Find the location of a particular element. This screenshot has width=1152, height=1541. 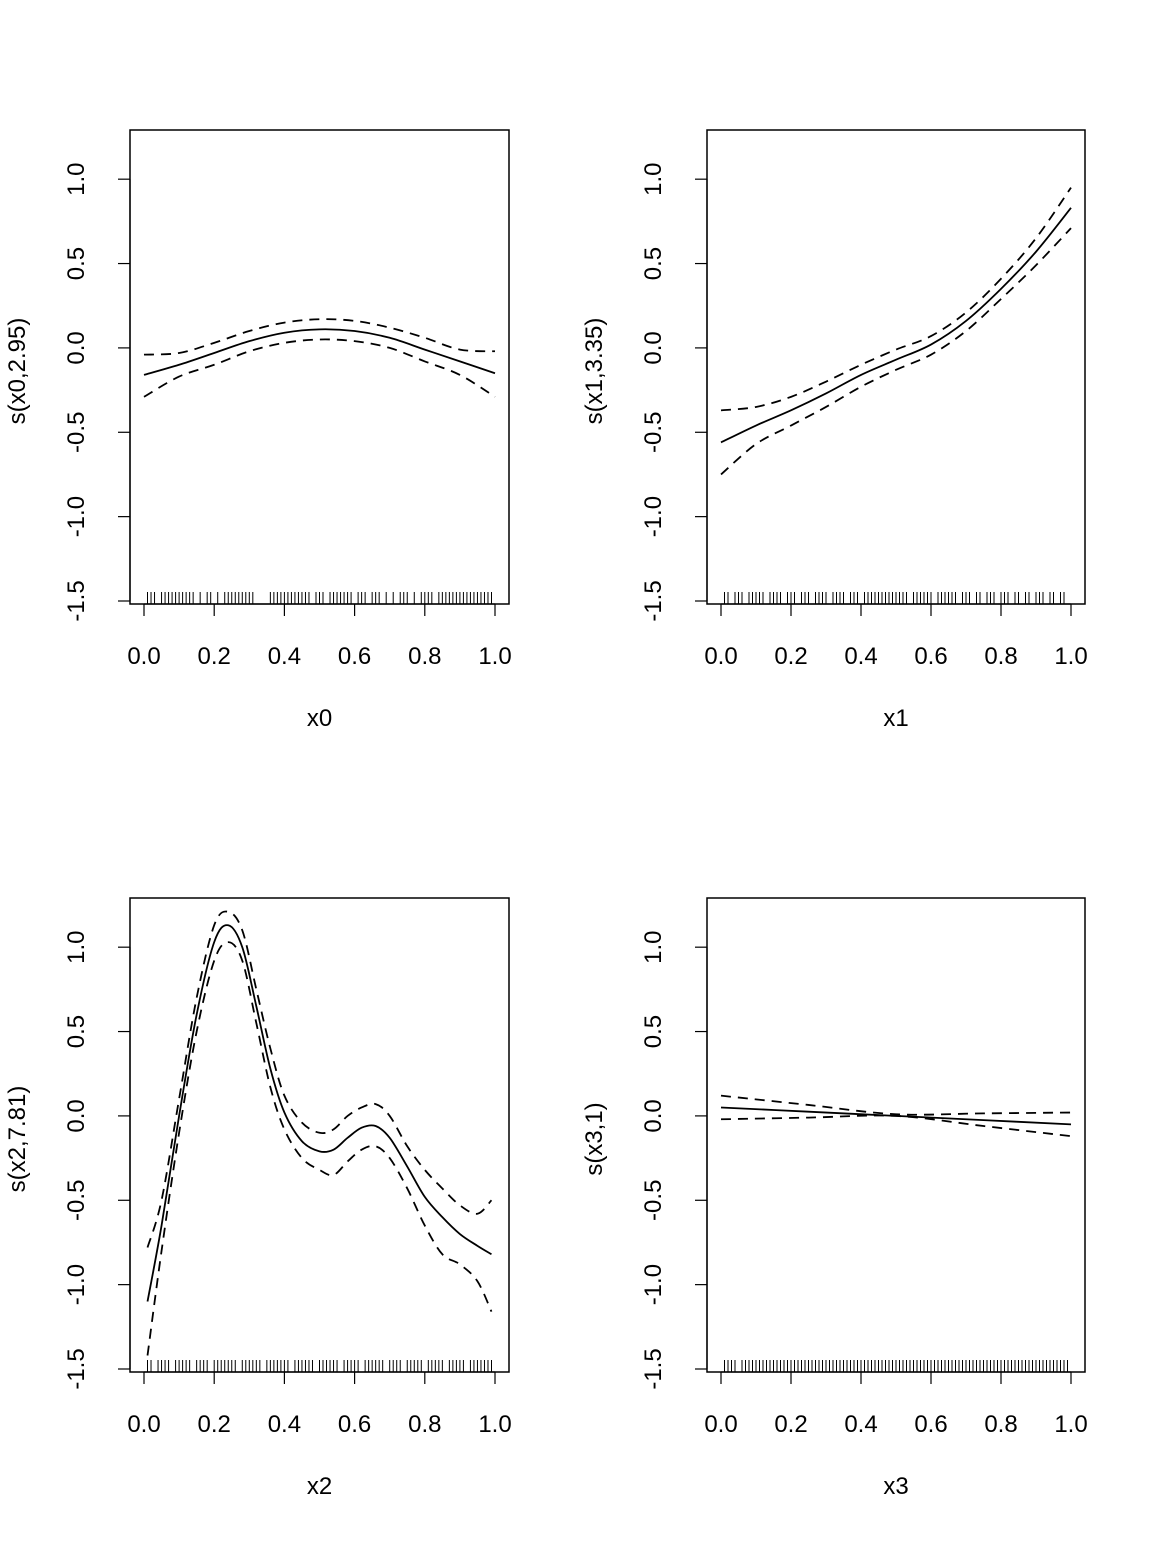

y-axis-label: s(x1,3.35) is located at coordinates (594, 371).